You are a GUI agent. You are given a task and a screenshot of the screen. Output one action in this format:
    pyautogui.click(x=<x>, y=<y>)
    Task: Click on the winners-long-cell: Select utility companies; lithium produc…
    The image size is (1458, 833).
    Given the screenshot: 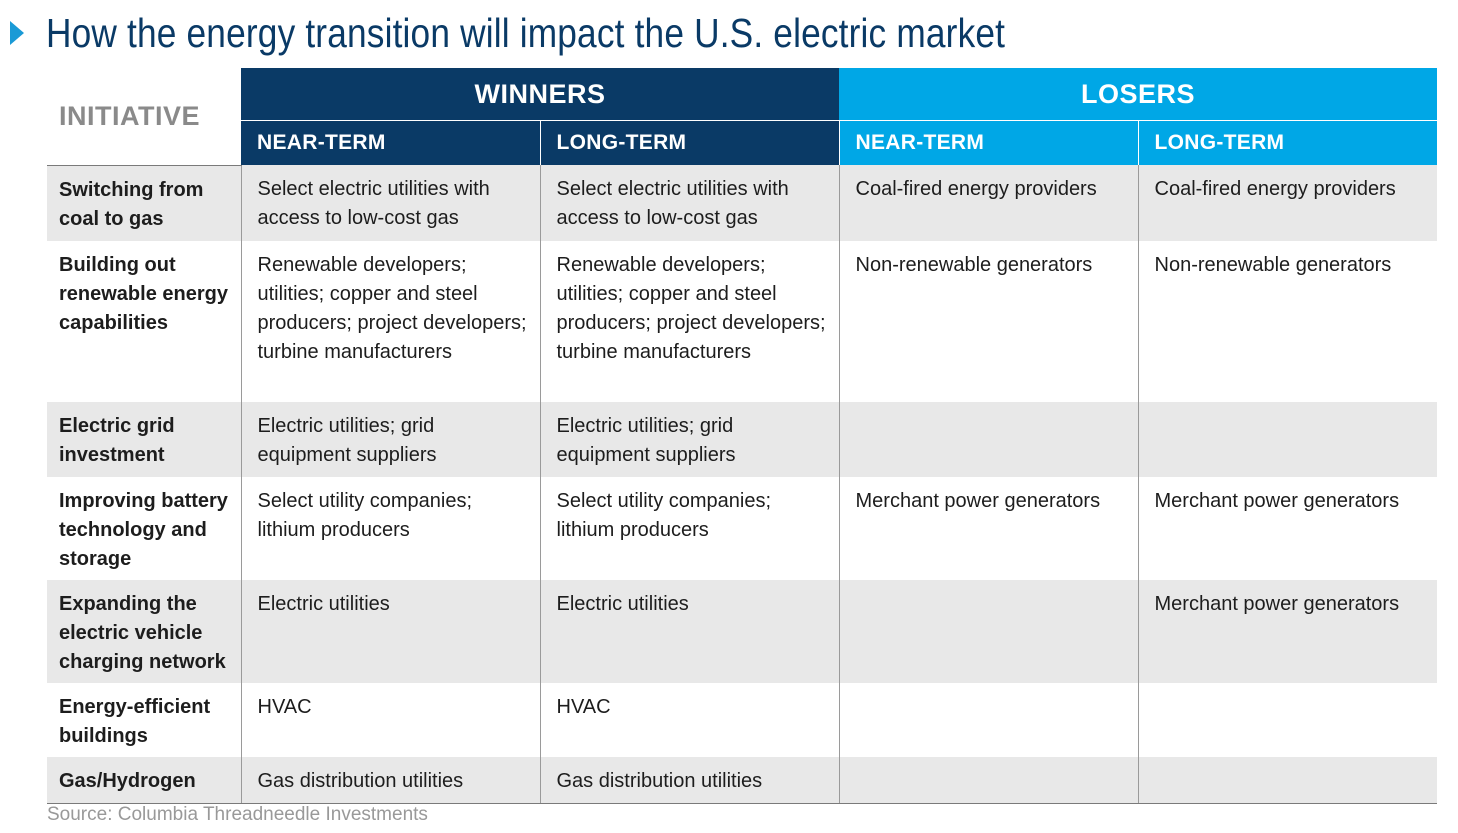 What is the action you would take?
    pyautogui.click(x=689, y=528)
    